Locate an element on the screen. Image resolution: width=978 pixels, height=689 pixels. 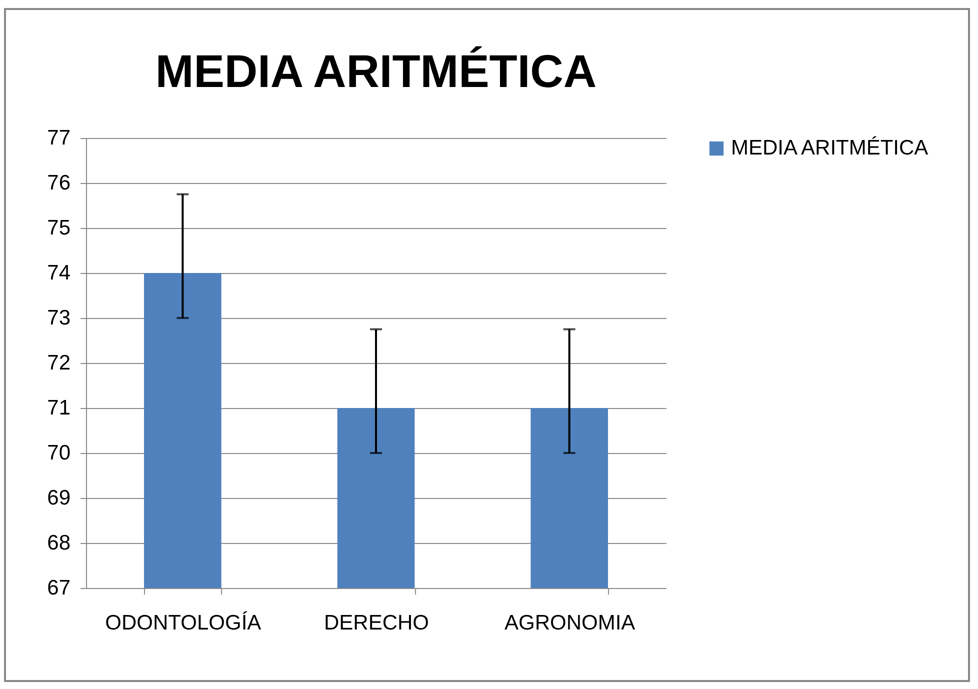
y-tick-label: 73 is located at coordinates (58, 318).